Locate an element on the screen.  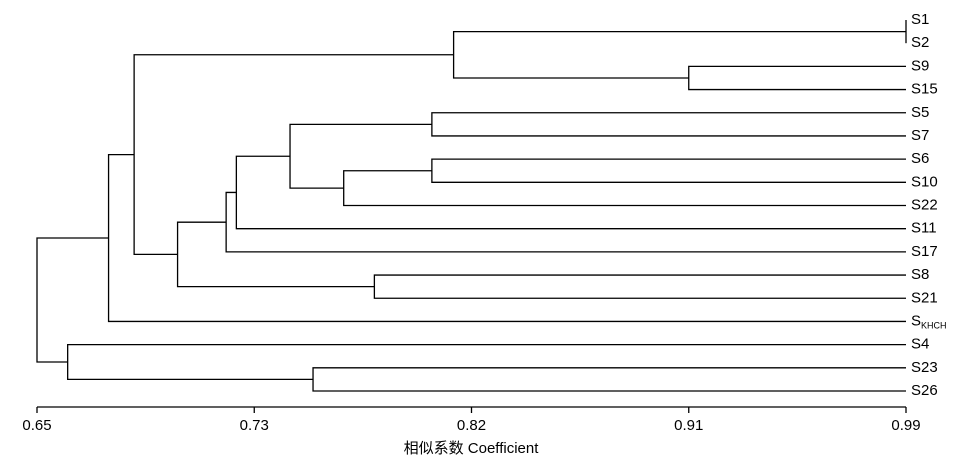
leaf-label: S15 is located at coordinates (924, 89).